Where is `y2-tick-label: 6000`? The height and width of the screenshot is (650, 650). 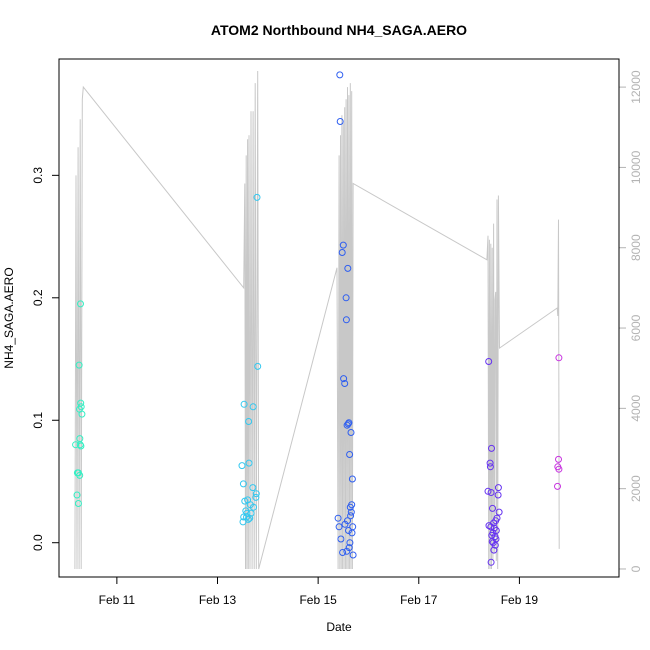
y2-tick-label: 6000 is located at coordinates (636, 327).